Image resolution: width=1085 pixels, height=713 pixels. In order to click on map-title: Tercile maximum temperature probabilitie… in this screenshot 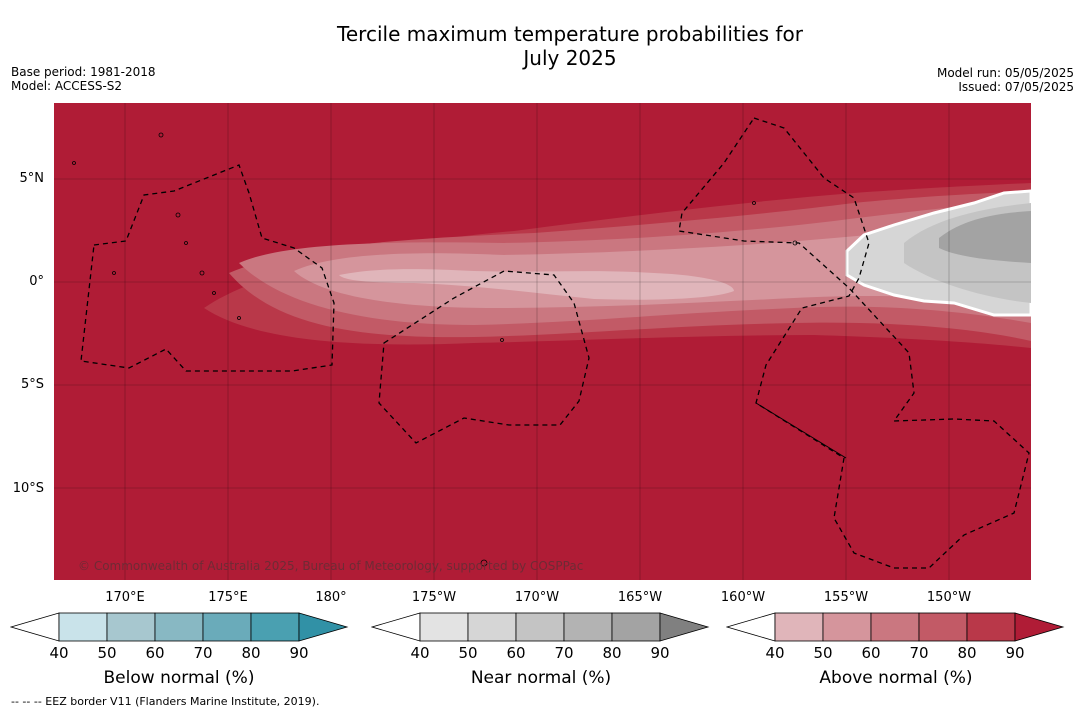, I will do `click(542, 46)`.